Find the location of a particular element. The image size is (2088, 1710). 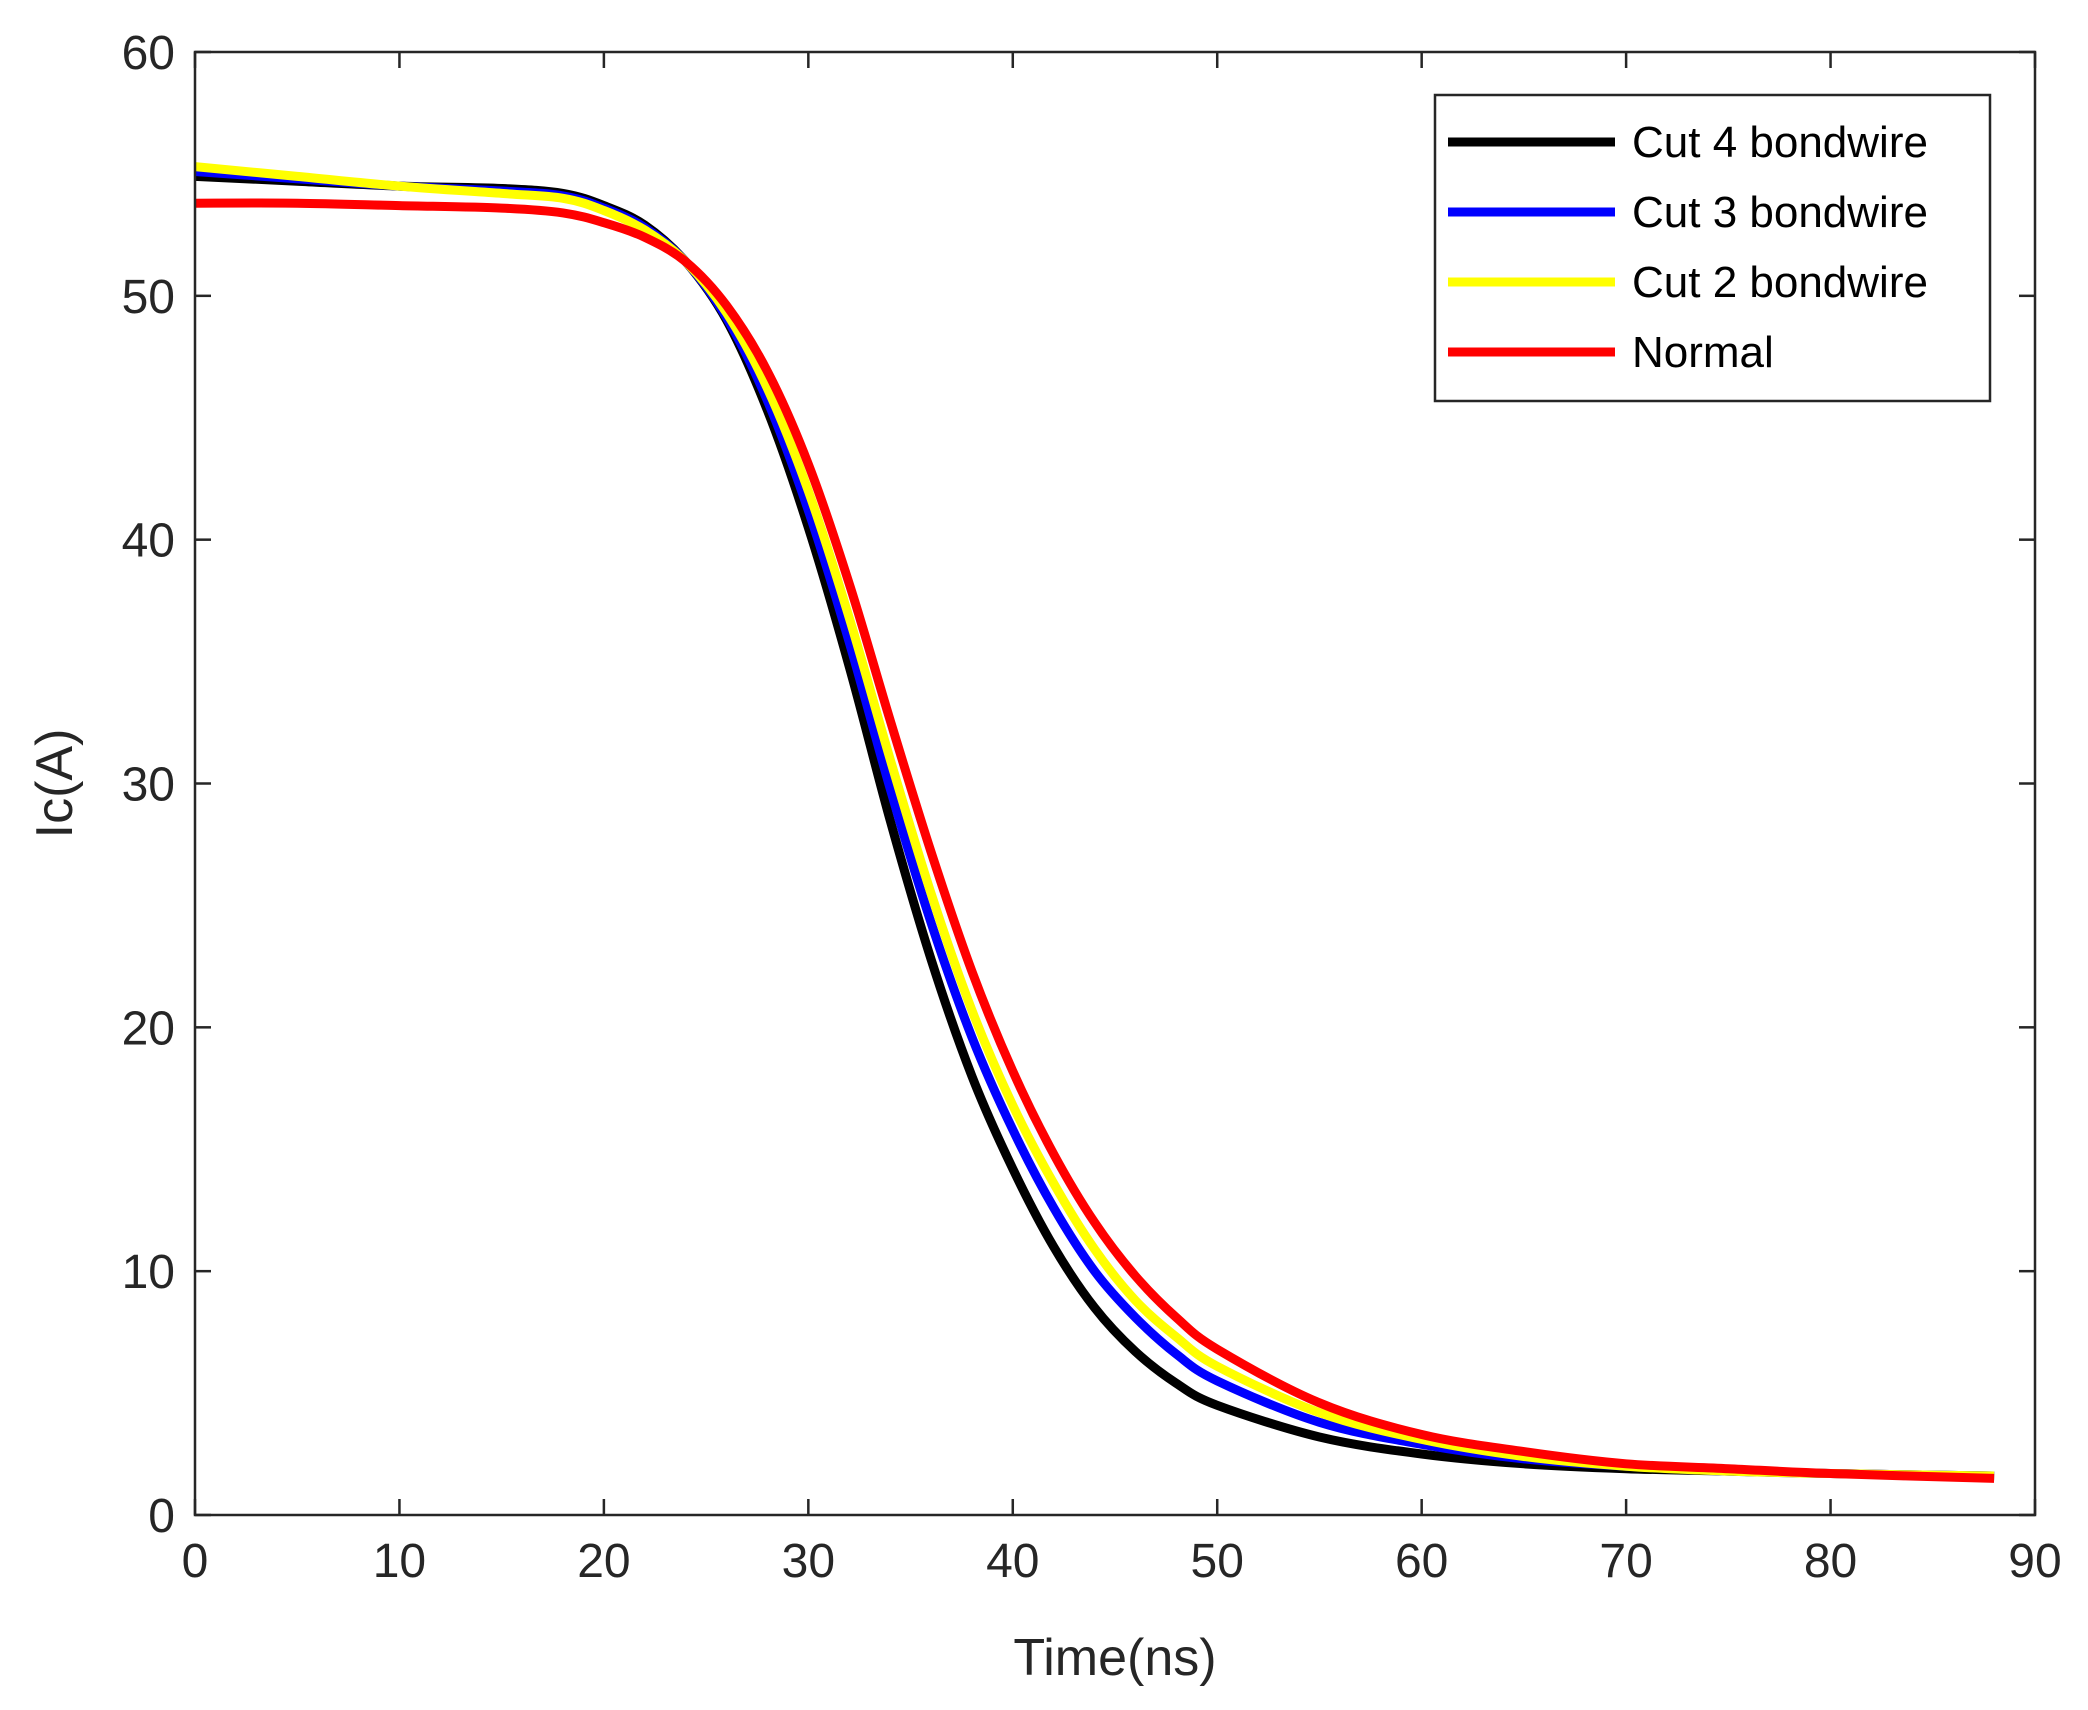

x-axis-label: Time(ns) is located at coordinates (1114, 1658).